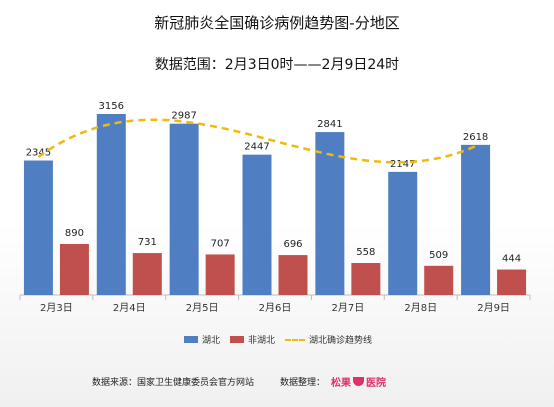 This screenshot has width=554, height=407. Describe the element at coordinates (202, 308) in the screenshot. I see `x-tick-label: 2月5日` at that location.